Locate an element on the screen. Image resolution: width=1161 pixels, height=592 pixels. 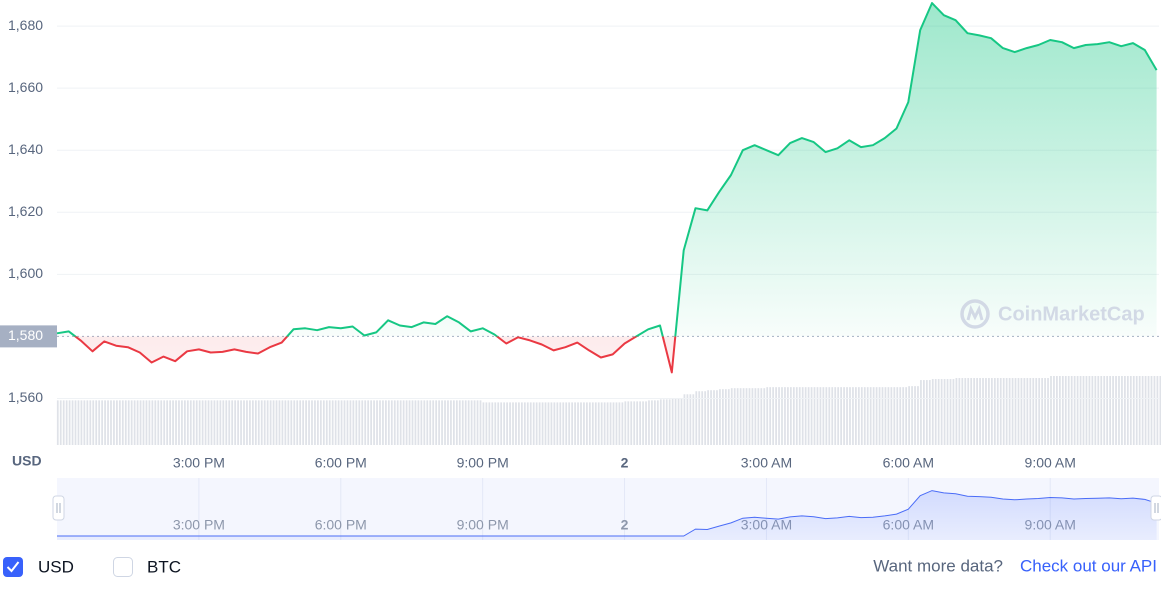
legend-usd: USD is located at coordinates (38, 567).